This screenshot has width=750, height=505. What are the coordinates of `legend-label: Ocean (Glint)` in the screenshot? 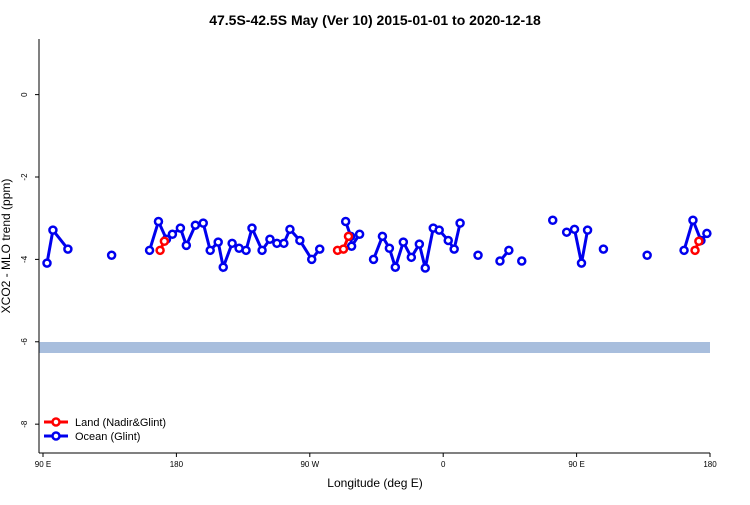 It's located at (107, 437).